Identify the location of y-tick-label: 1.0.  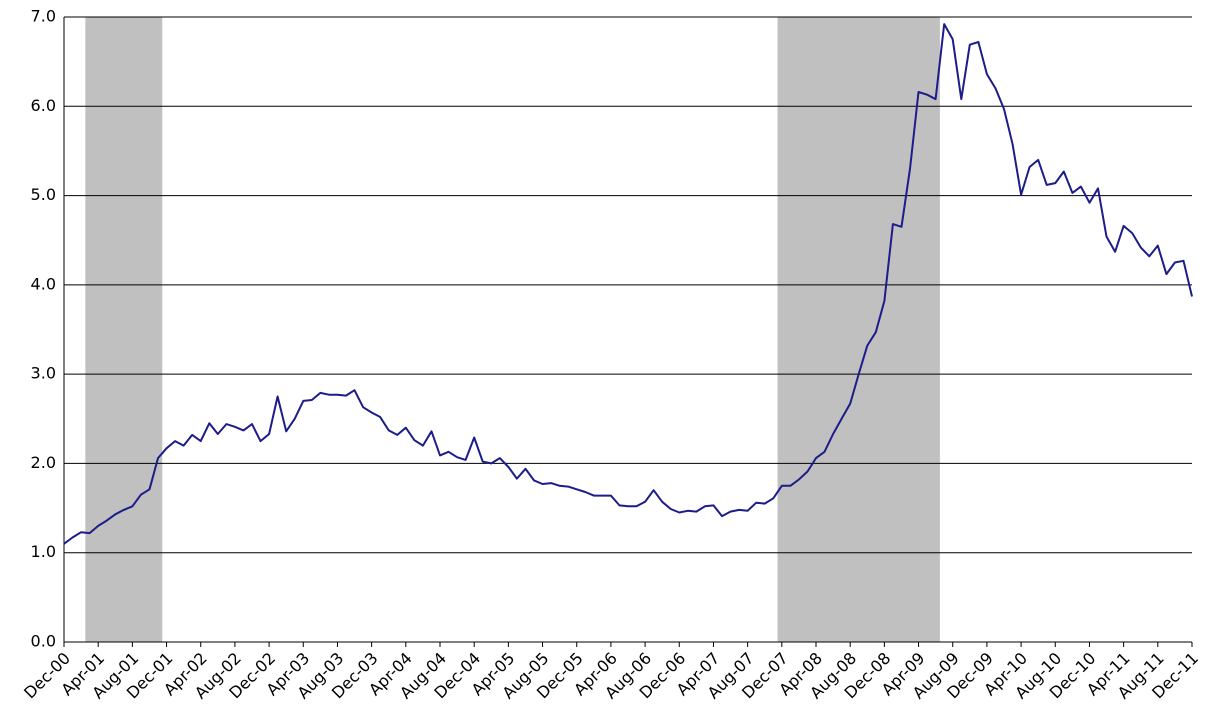
(43, 551).